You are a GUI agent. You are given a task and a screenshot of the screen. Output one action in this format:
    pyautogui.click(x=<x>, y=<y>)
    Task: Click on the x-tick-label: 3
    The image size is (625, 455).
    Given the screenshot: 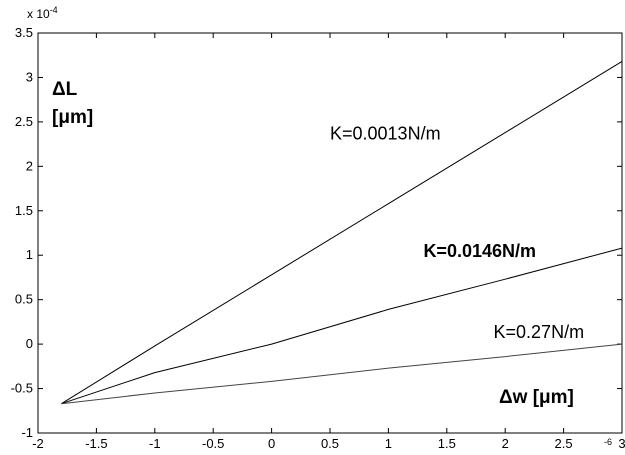 What is the action you would take?
    pyautogui.click(x=621, y=443)
    